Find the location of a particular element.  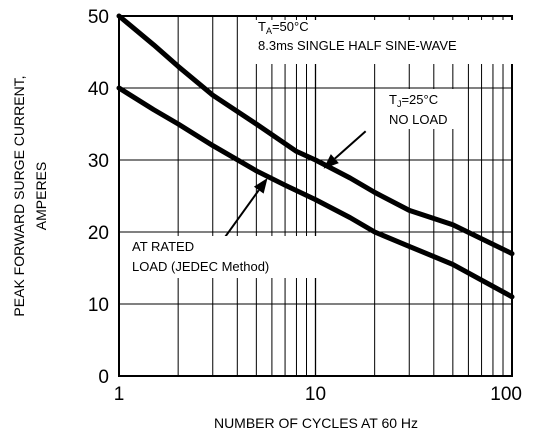

x-axis-label: NUMBER OF CYCLES AT 60 Hz is located at coordinates (316, 423).